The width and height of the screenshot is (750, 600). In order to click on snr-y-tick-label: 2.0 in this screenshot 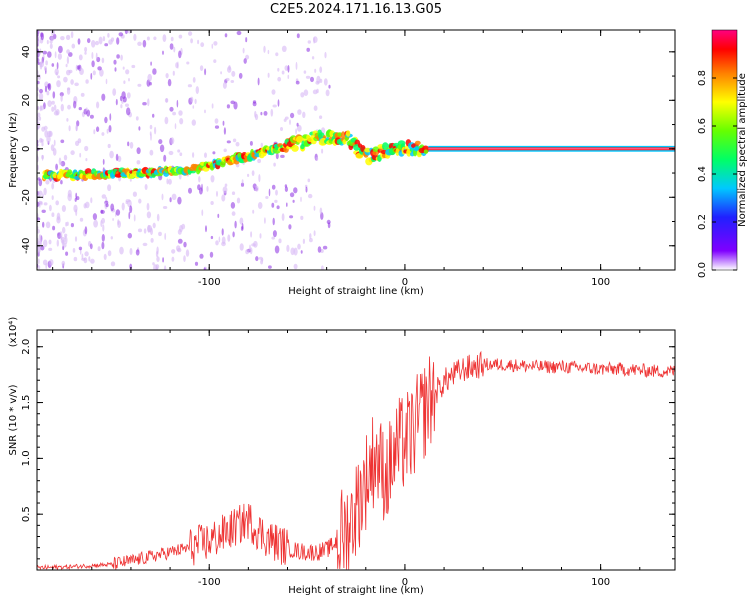, I will do `click(26, 347)`.